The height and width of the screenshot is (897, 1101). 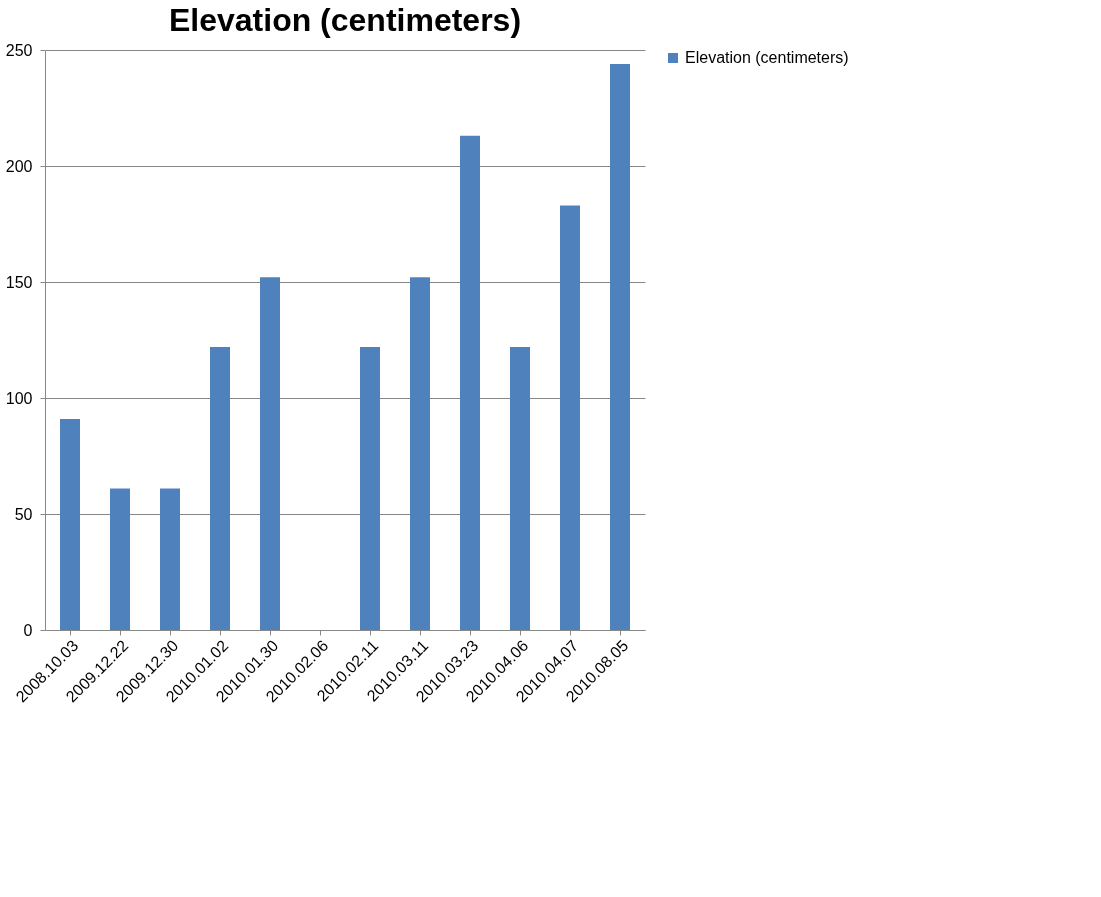 I want to click on y-tick-label: 250, so click(x=19, y=50).